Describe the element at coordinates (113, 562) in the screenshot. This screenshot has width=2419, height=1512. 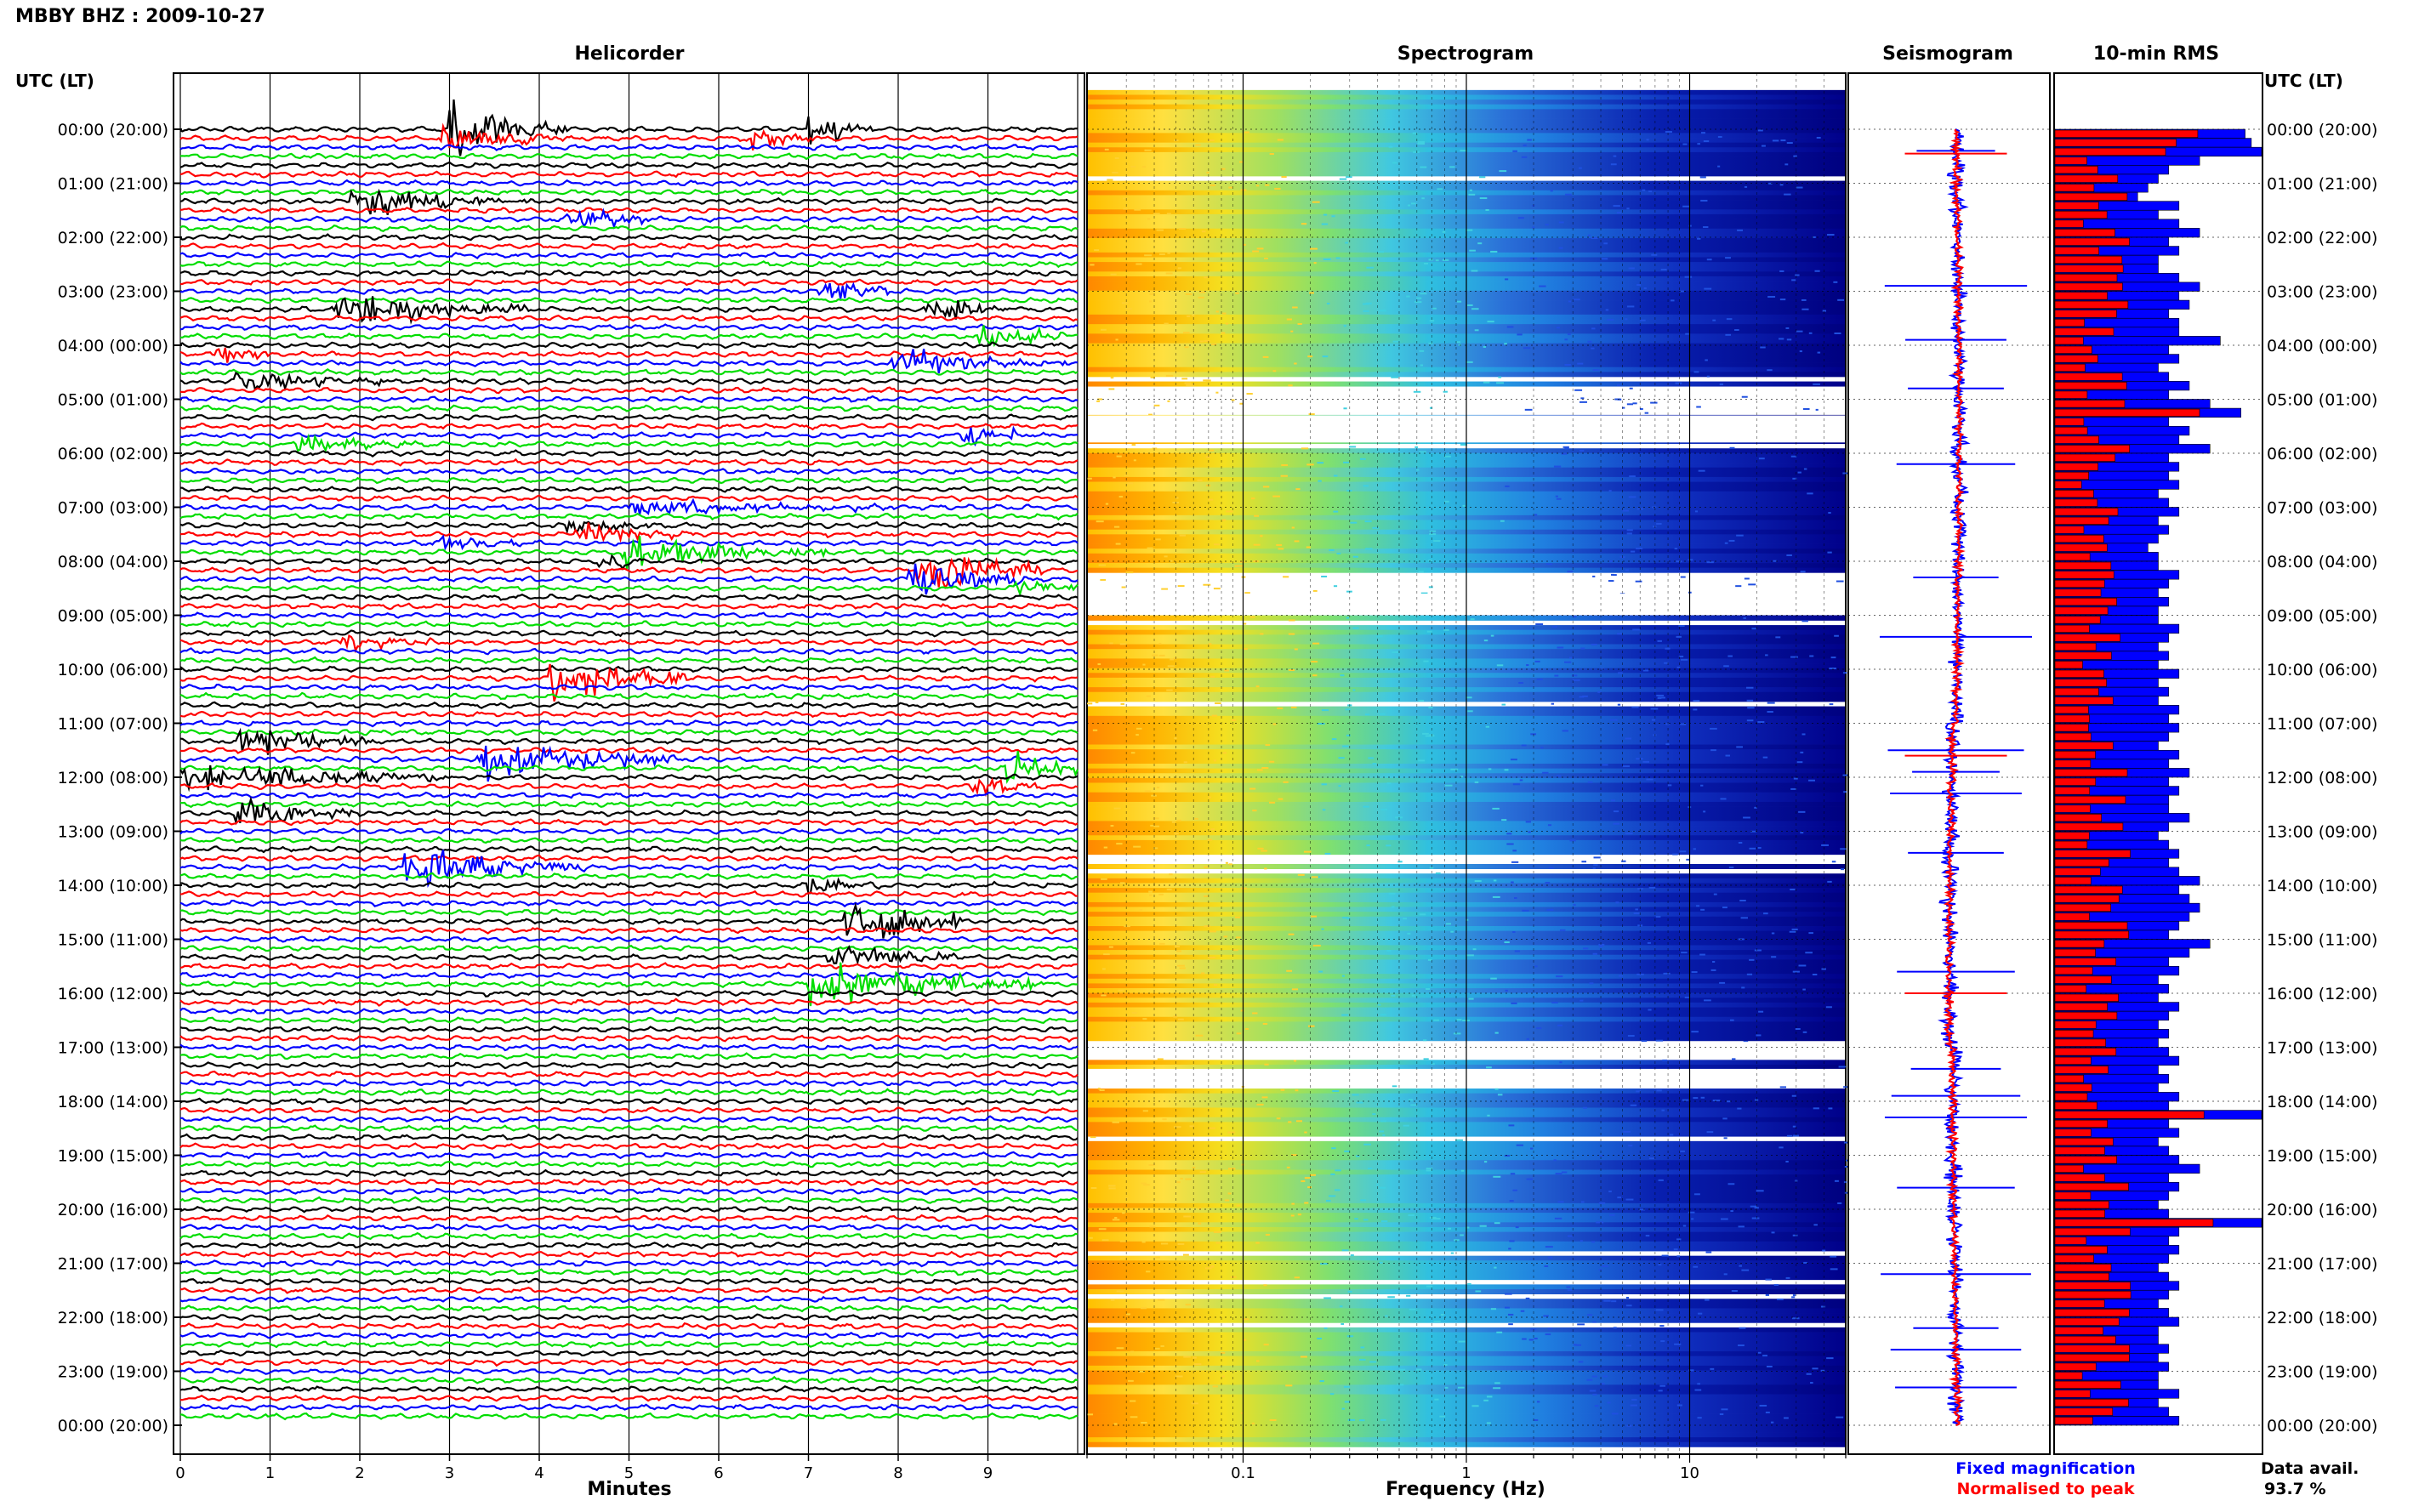
I see `time-label: 08:00 (04:00)` at that location.